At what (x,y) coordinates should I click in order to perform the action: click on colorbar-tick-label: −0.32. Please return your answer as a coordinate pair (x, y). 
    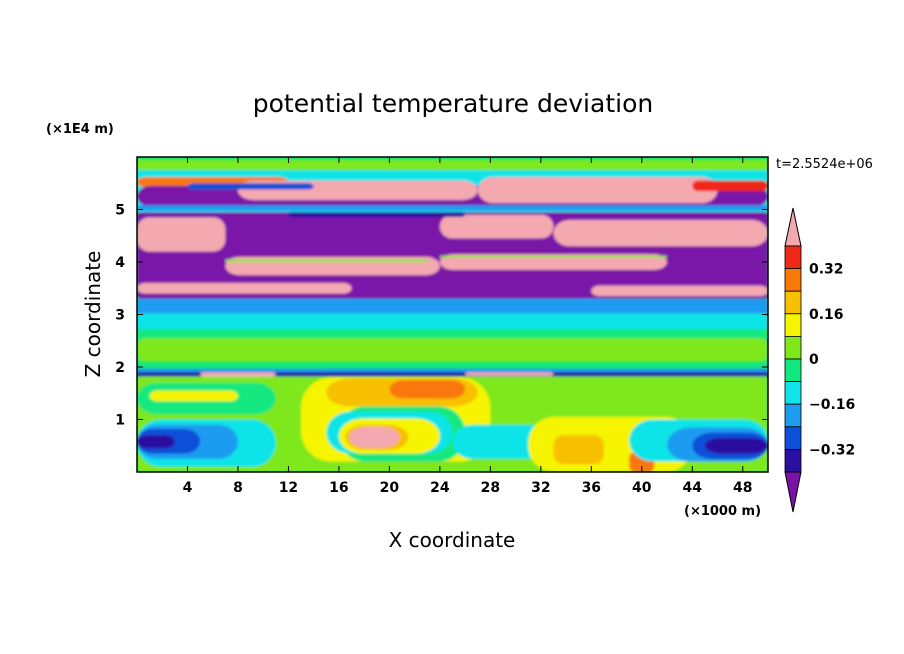
    Looking at the image, I should click on (832, 450).